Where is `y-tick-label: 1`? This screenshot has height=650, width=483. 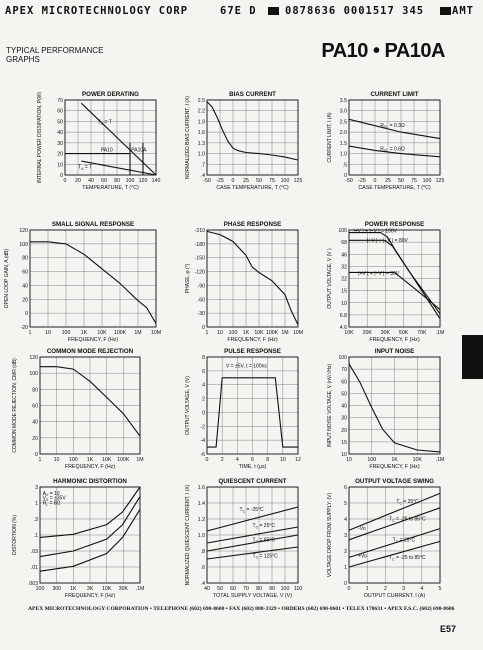 y-tick-label: 1 is located at coordinates (345, 568).